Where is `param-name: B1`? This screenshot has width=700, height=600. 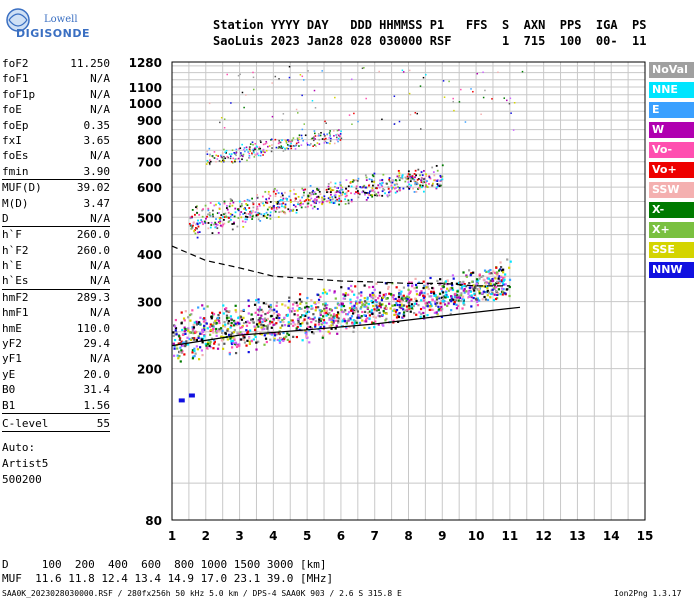
param-name: B1 is located at coordinates (9, 405).